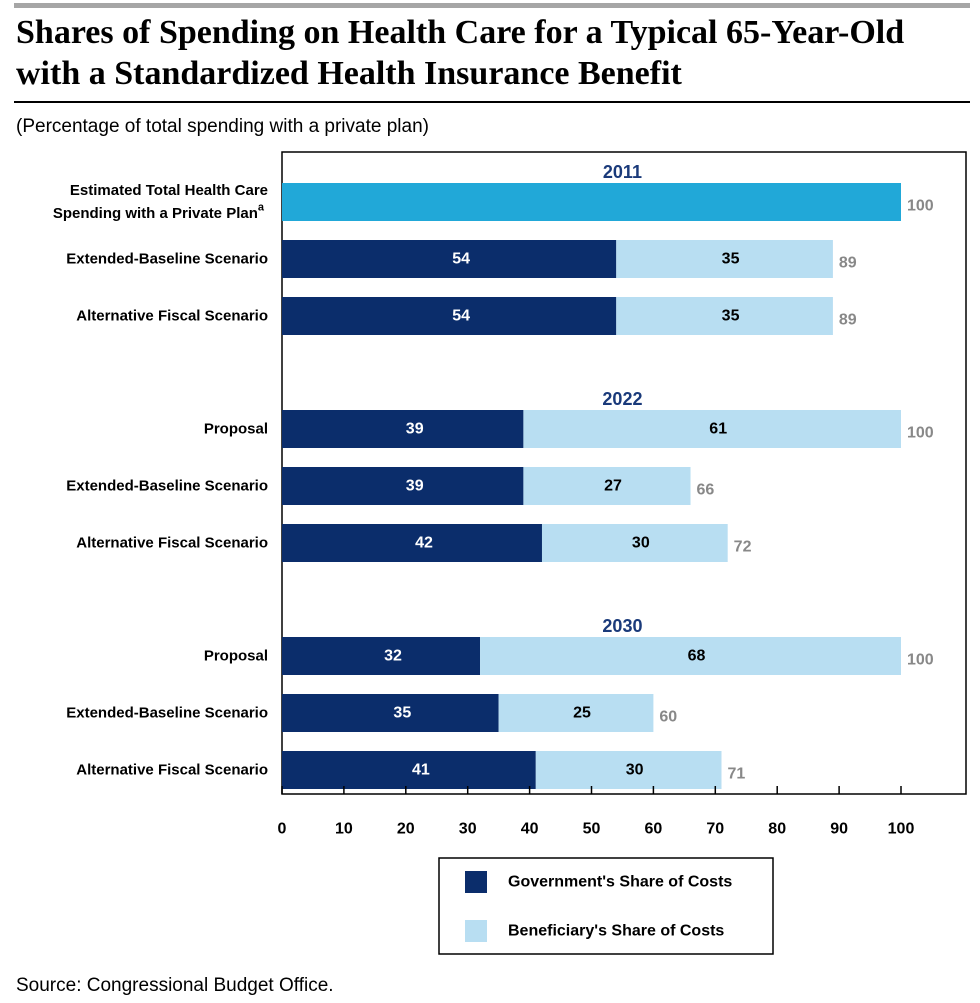 Image resolution: width=980 pixels, height=1003 pixels. I want to click on x-tick-label: 40, so click(530, 829).